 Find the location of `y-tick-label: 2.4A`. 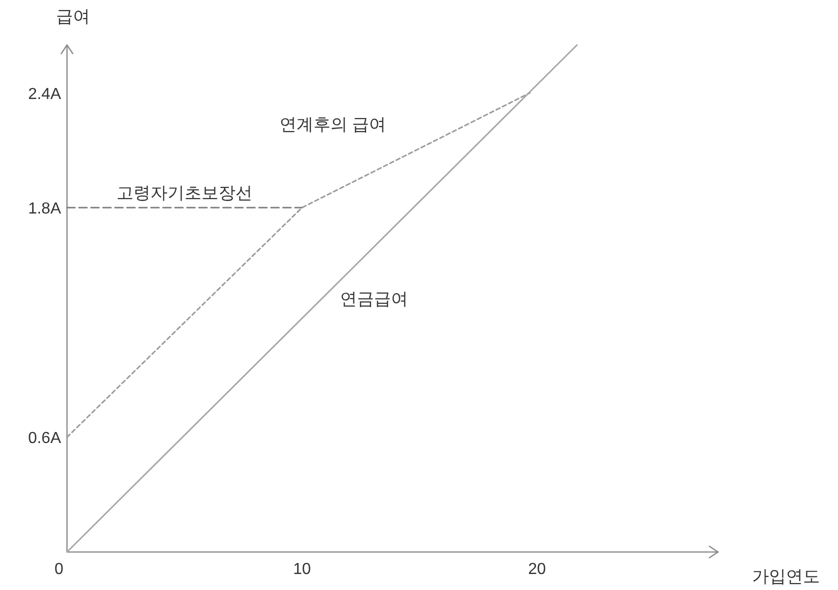

y-tick-label: 2.4A is located at coordinates (45, 94).